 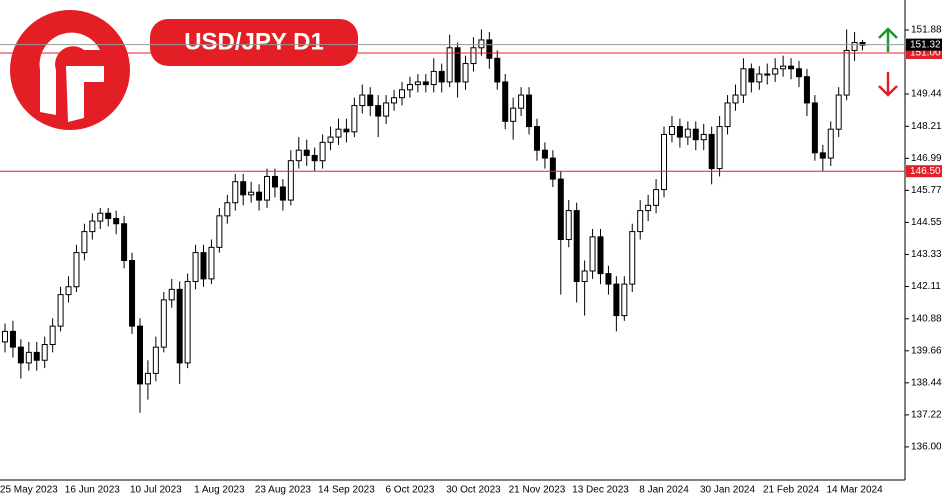 I want to click on y-tick-label: 151.88, so click(x=926, y=30).